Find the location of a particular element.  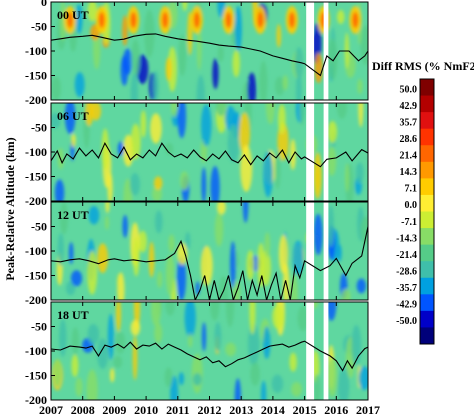

colorbar-title: Diff RMS (% NmF2) is located at coordinates (423, 66).